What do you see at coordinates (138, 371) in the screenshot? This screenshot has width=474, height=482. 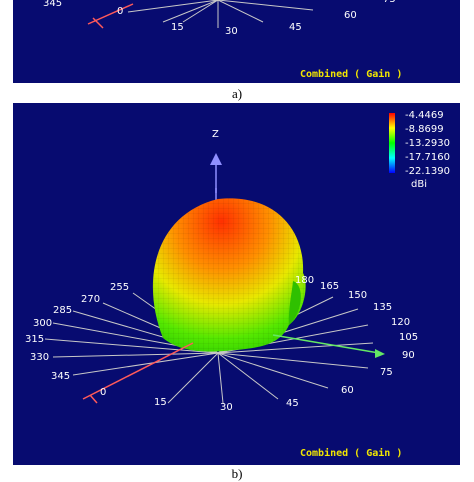 I see `x-axis` at bounding box center [138, 371].